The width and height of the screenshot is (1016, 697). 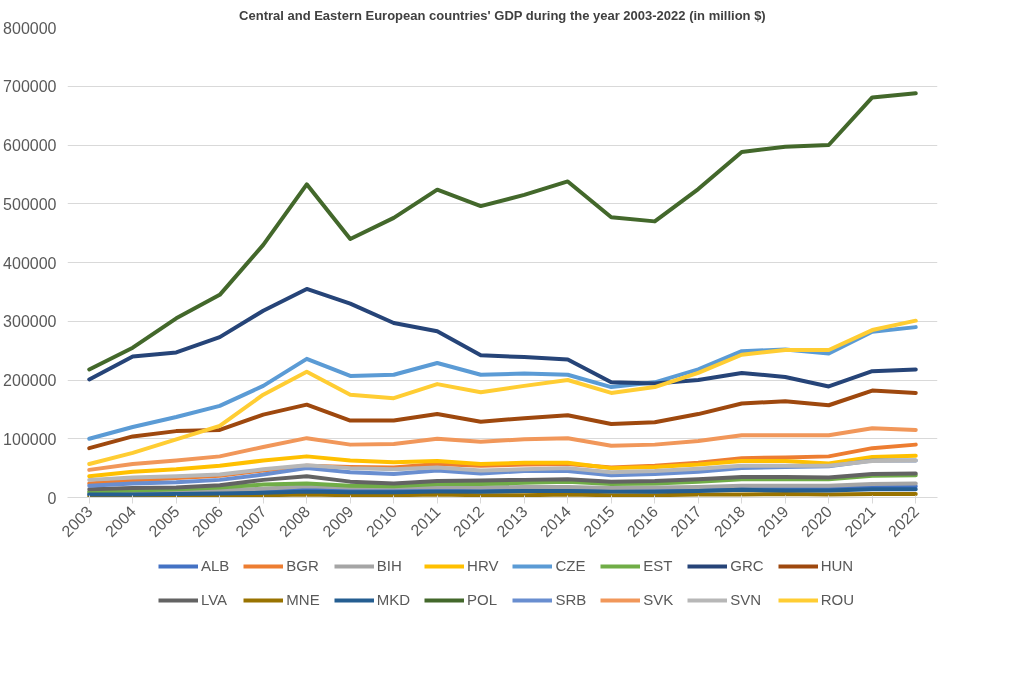 What do you see at coordinates (502, 15) in the screenshot?
I see `chart-title: Central and Eastern European countries' GDP during the year 2003-2022 (in million $)` at bounding box center [502, 15].